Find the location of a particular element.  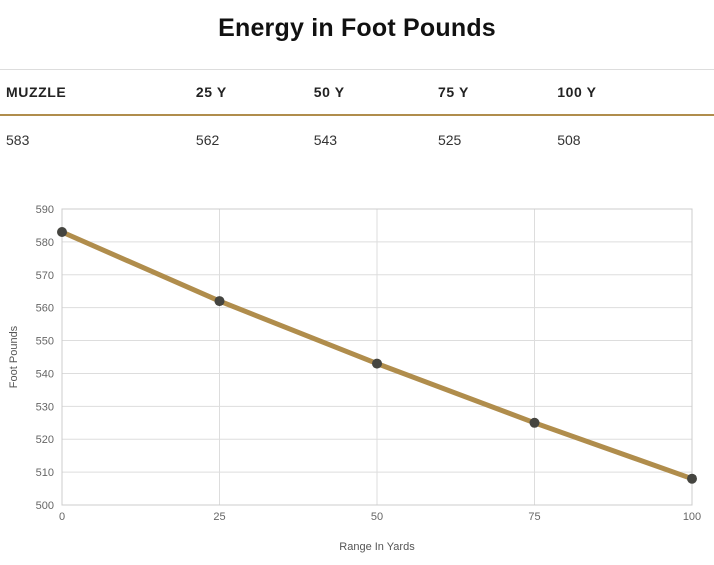

value-muzzle: 583 is located at coordinates (18, 140).